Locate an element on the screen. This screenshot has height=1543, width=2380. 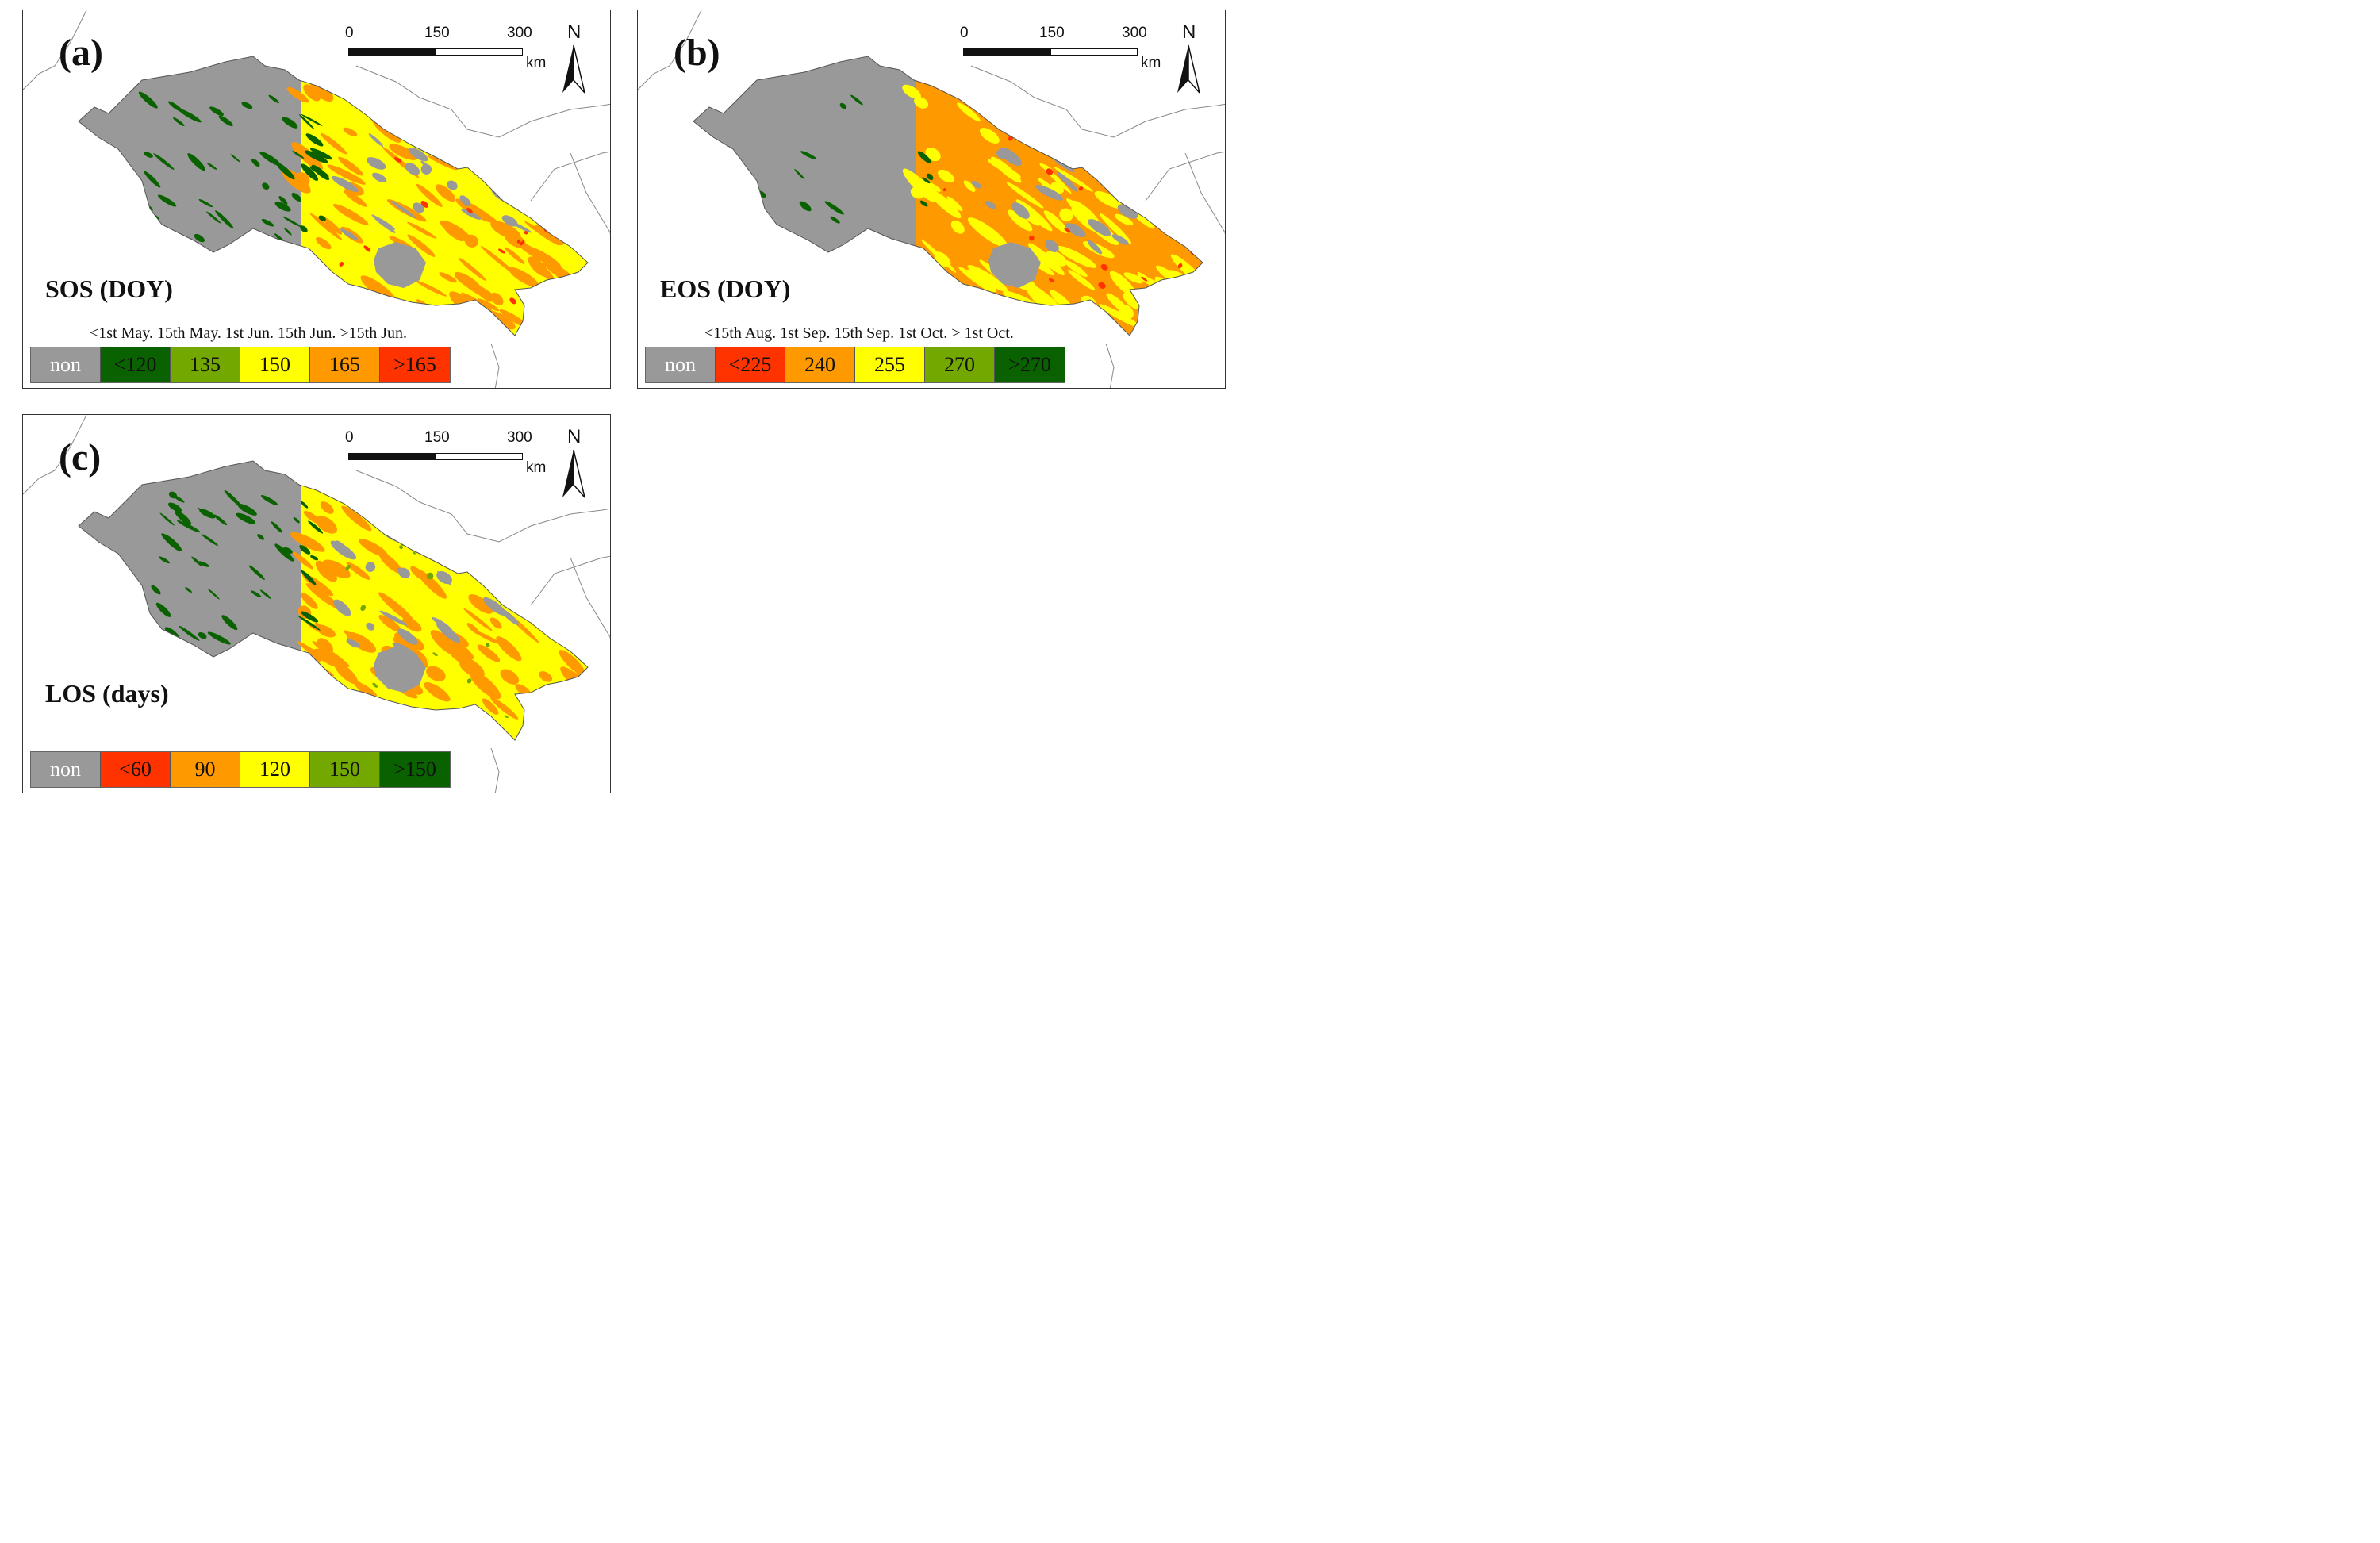
panel-label: (c) is located at coordinates (80, 457).